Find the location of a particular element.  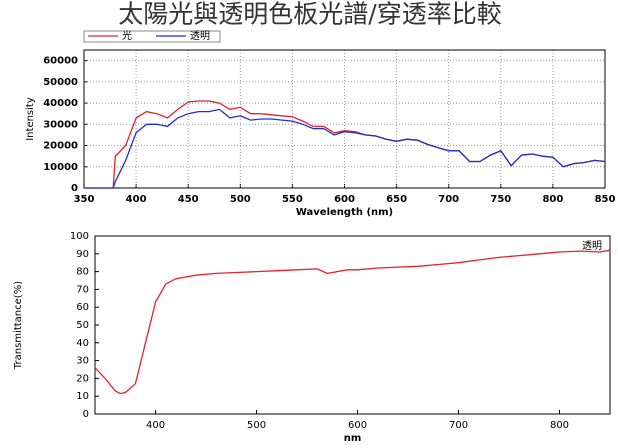

y-tick-label: 20 is located at coordinates (82, 378).